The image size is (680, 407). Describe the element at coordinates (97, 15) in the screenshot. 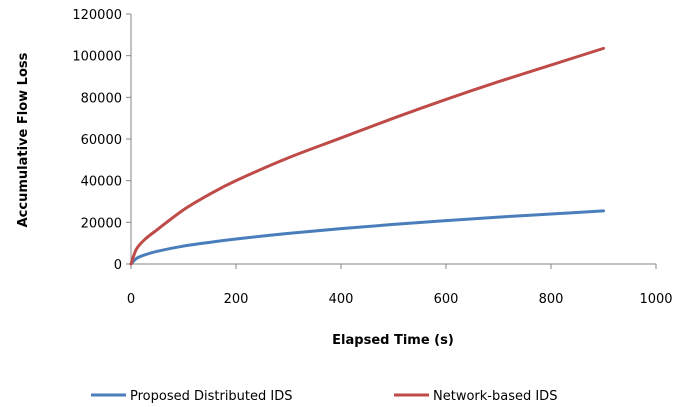

I see `y-tick-label: 120000` at that location.